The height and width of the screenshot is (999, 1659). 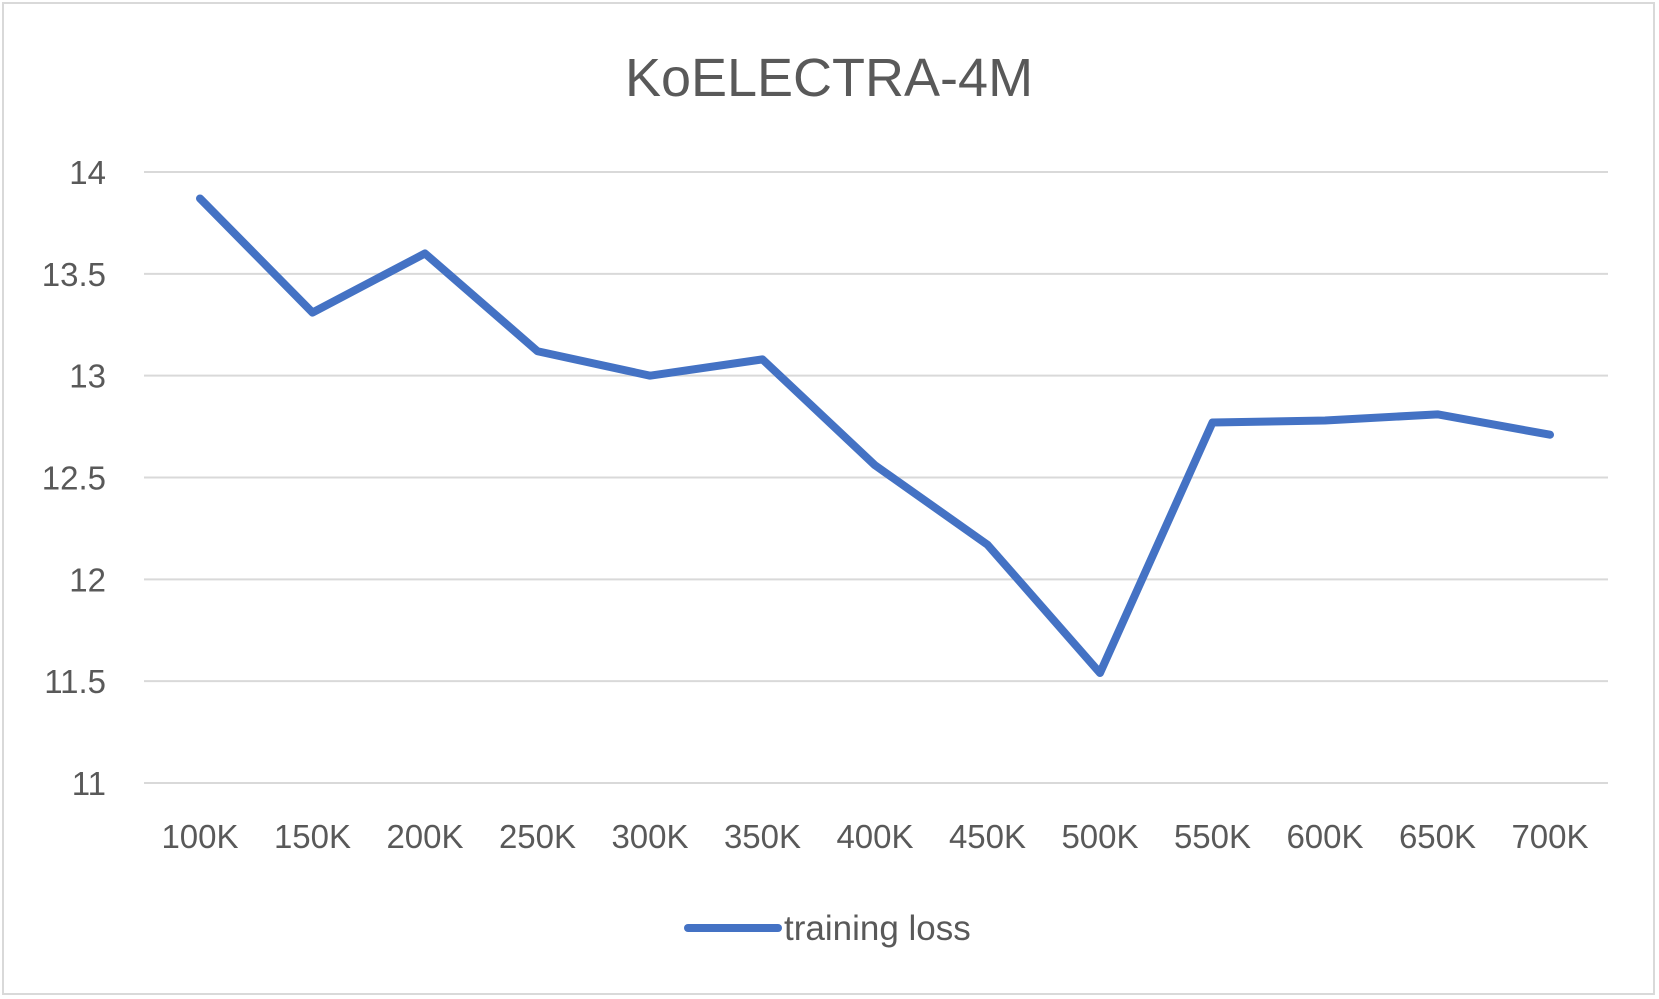 I want to click on x-tick-label: 300K, so click(x=649, y=836).